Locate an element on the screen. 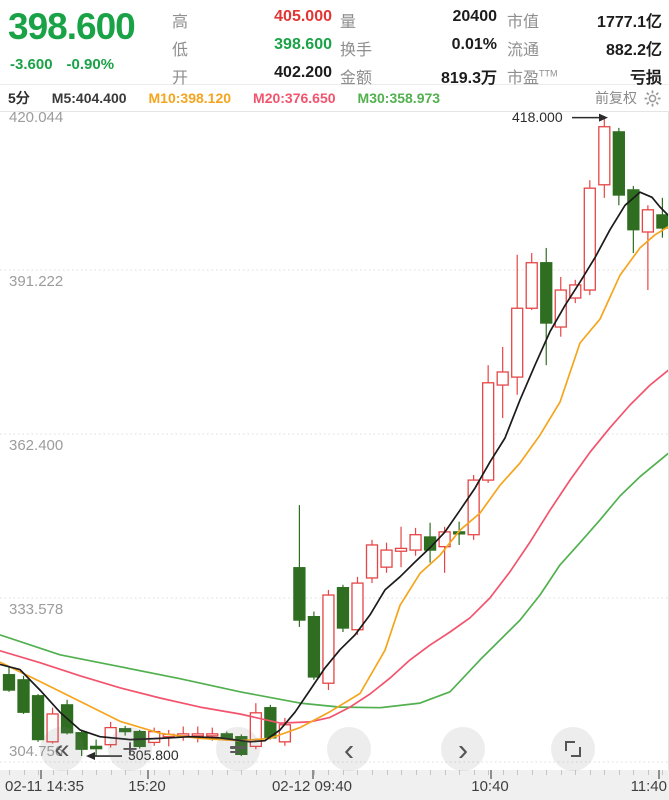 This screenshot has width=669, height=800. value-turnover: 0.01% is located at coordinates (474, 44).